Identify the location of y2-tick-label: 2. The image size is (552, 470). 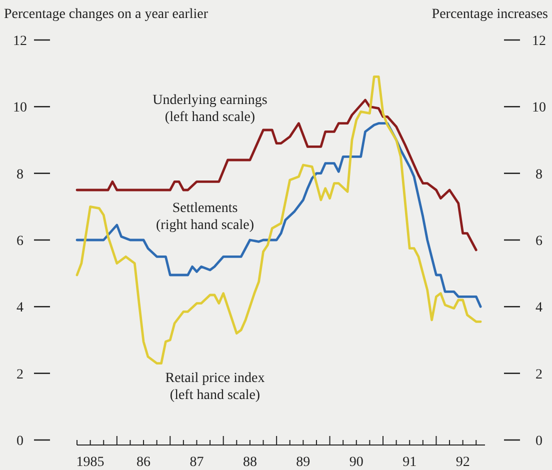
(539, 374).